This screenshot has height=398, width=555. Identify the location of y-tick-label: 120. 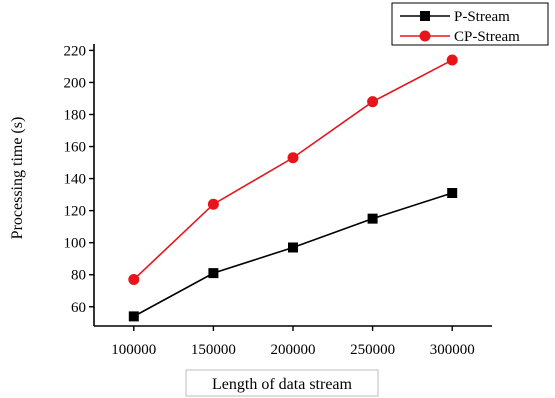
(75, 212).